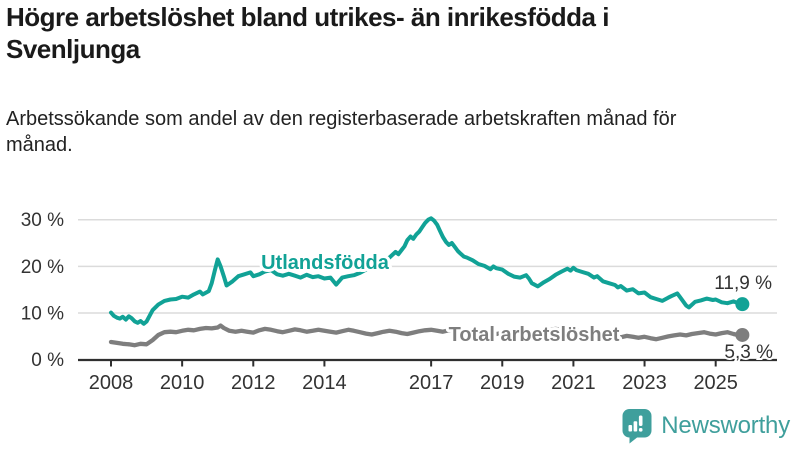 This screenshot has height=450, width=800. What do you see at coordinates (325, 263) in the screenshot?
I see `series-label: Utlandsfödda` at bounding box center [325, 263].